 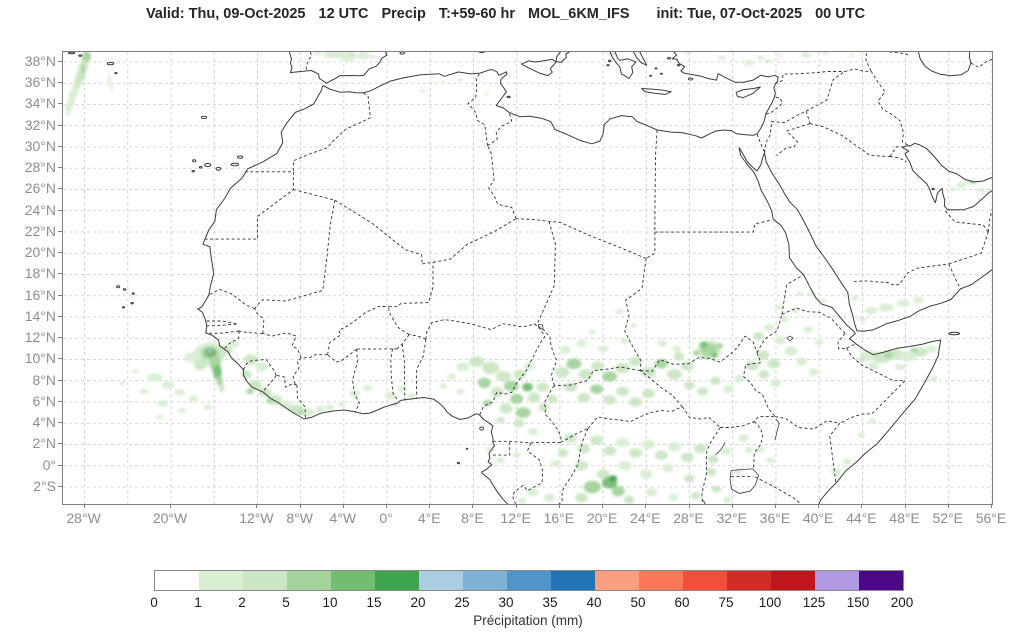 I want to click on y-axis-tick-label: 14°N, so click(x=40, y=315).